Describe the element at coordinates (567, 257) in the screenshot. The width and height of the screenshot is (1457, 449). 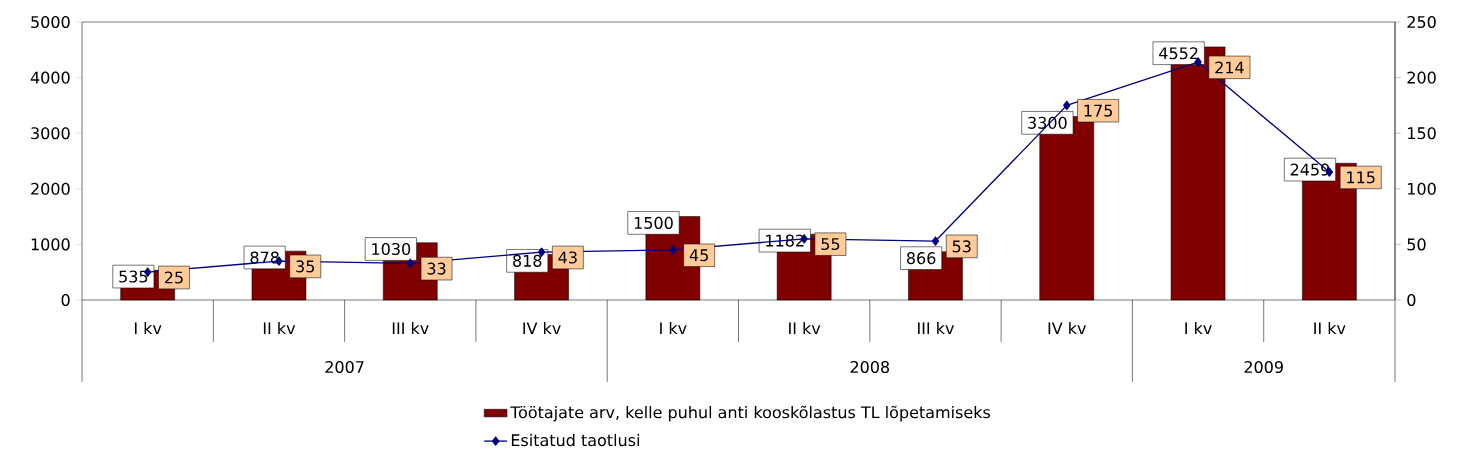
I see `data-label: 43` at that location.